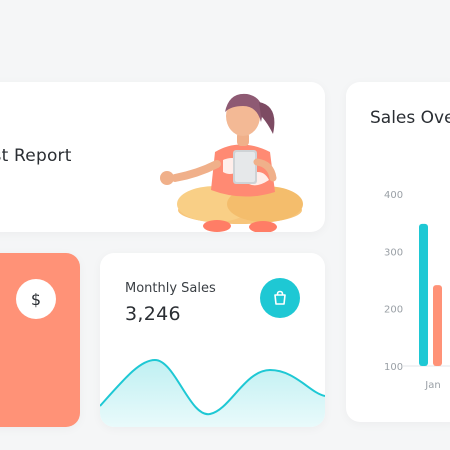 The image size is (450, 450). What do you see at coordinates (231, 162) in the screenshot?
I see `illustration-person-icon` at bounding box center [231, 162].